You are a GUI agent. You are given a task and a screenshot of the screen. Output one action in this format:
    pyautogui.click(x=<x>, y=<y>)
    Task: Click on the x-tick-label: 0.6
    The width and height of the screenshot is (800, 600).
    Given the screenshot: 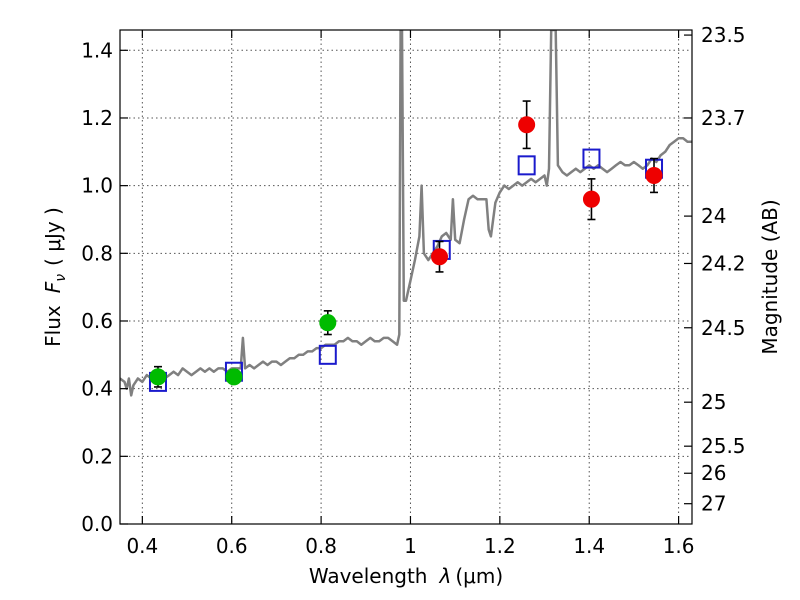 What is the action you would take?
    pyautogui.click(x=232, y=546)
    